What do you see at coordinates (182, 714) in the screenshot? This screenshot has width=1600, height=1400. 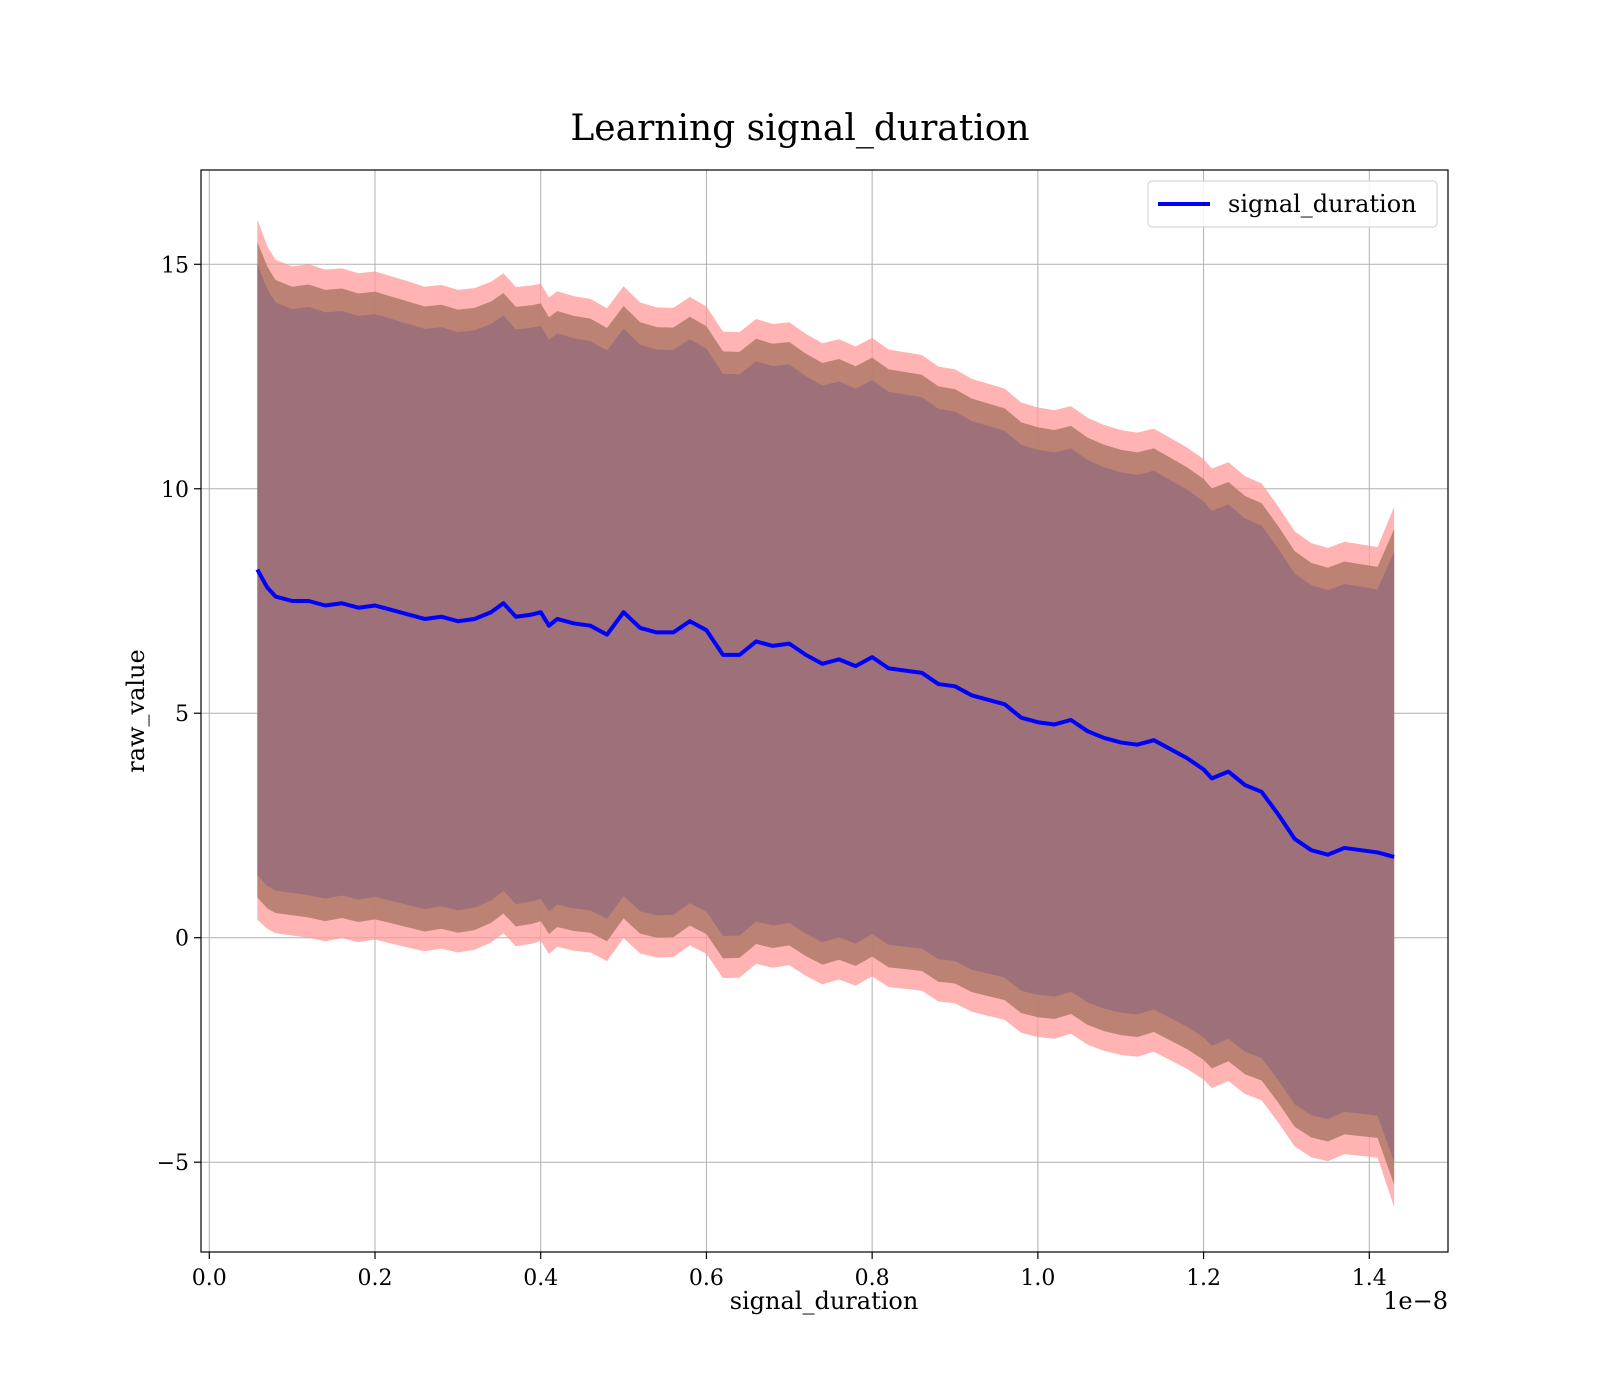 I see `y-tick-label: 5` at bounding box center [182, 714].